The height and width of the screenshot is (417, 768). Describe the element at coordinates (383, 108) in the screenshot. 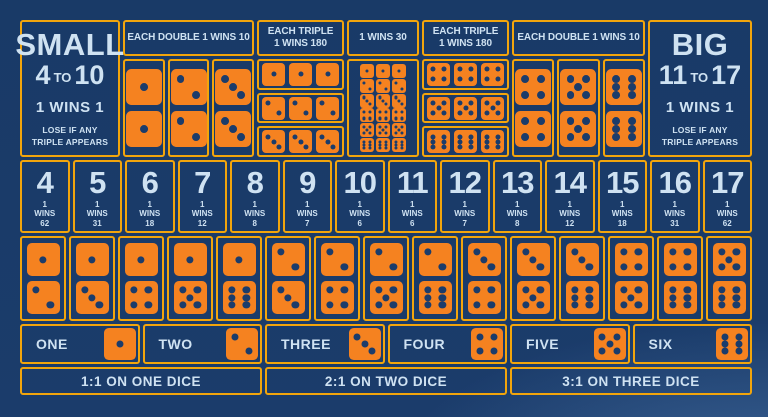

I see `bet-any-triple` at that location.